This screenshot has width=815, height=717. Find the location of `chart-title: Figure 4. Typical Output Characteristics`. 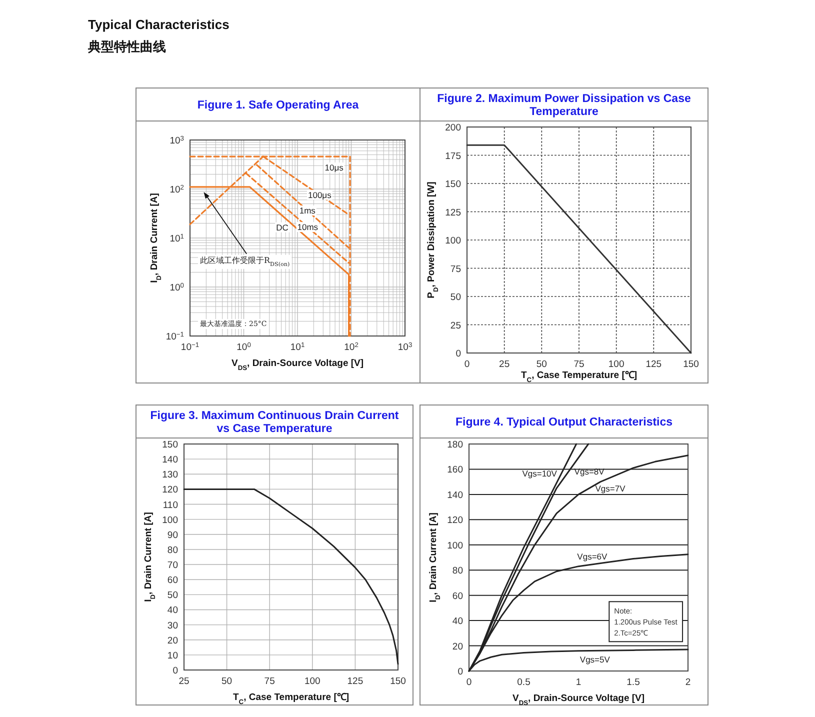

chart-title: Figure 4. Typical Output Characteristics is located at coordinates (564, 422).